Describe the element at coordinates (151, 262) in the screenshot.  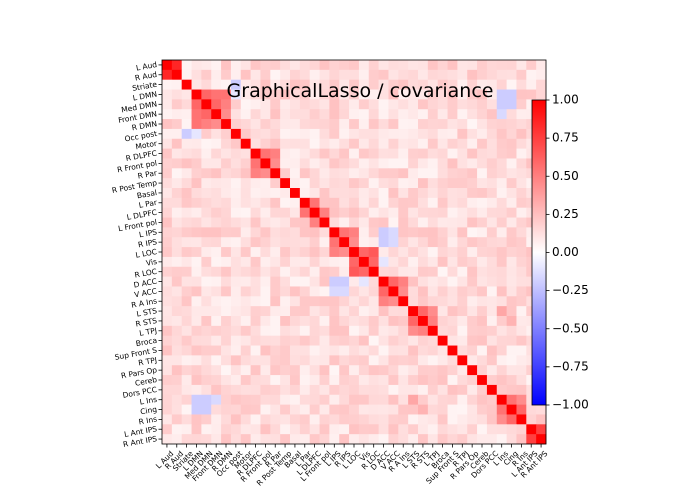
I see `y-tick-label: Vis` at that location.